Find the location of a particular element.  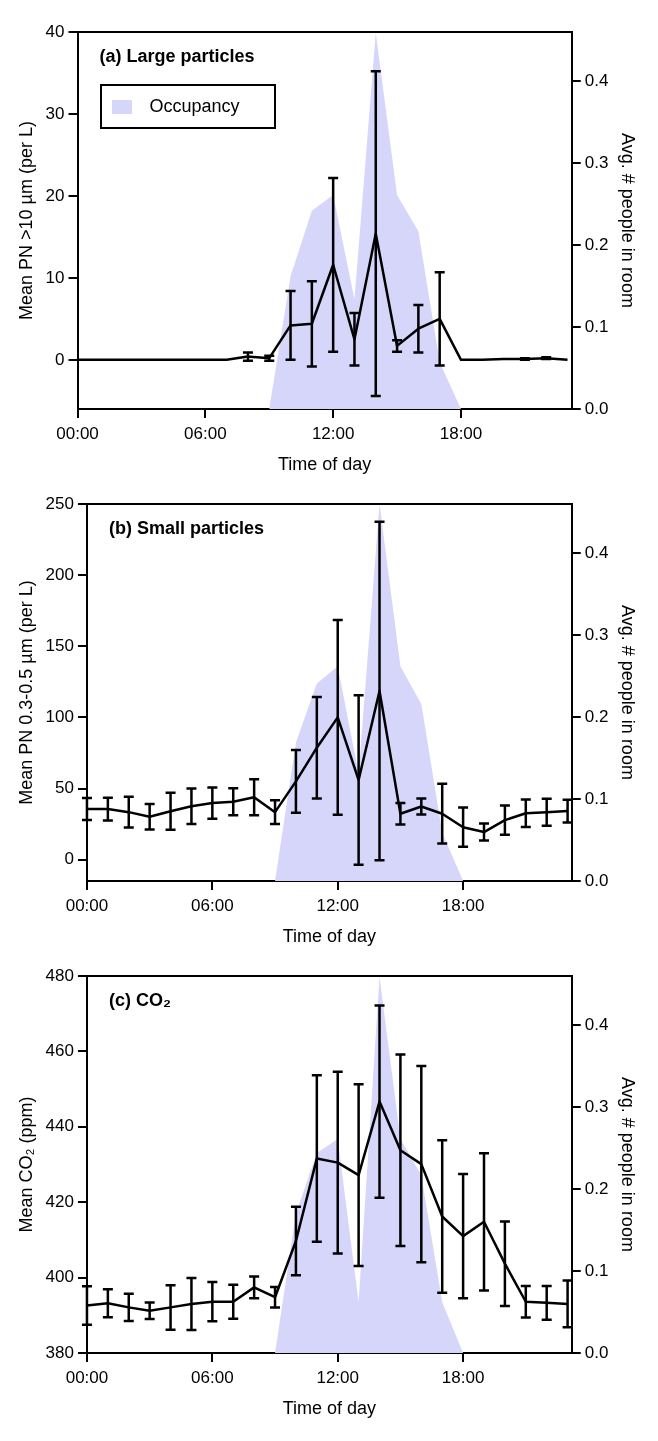

y-tick-label: 20 is located at coordinates (55, 195).